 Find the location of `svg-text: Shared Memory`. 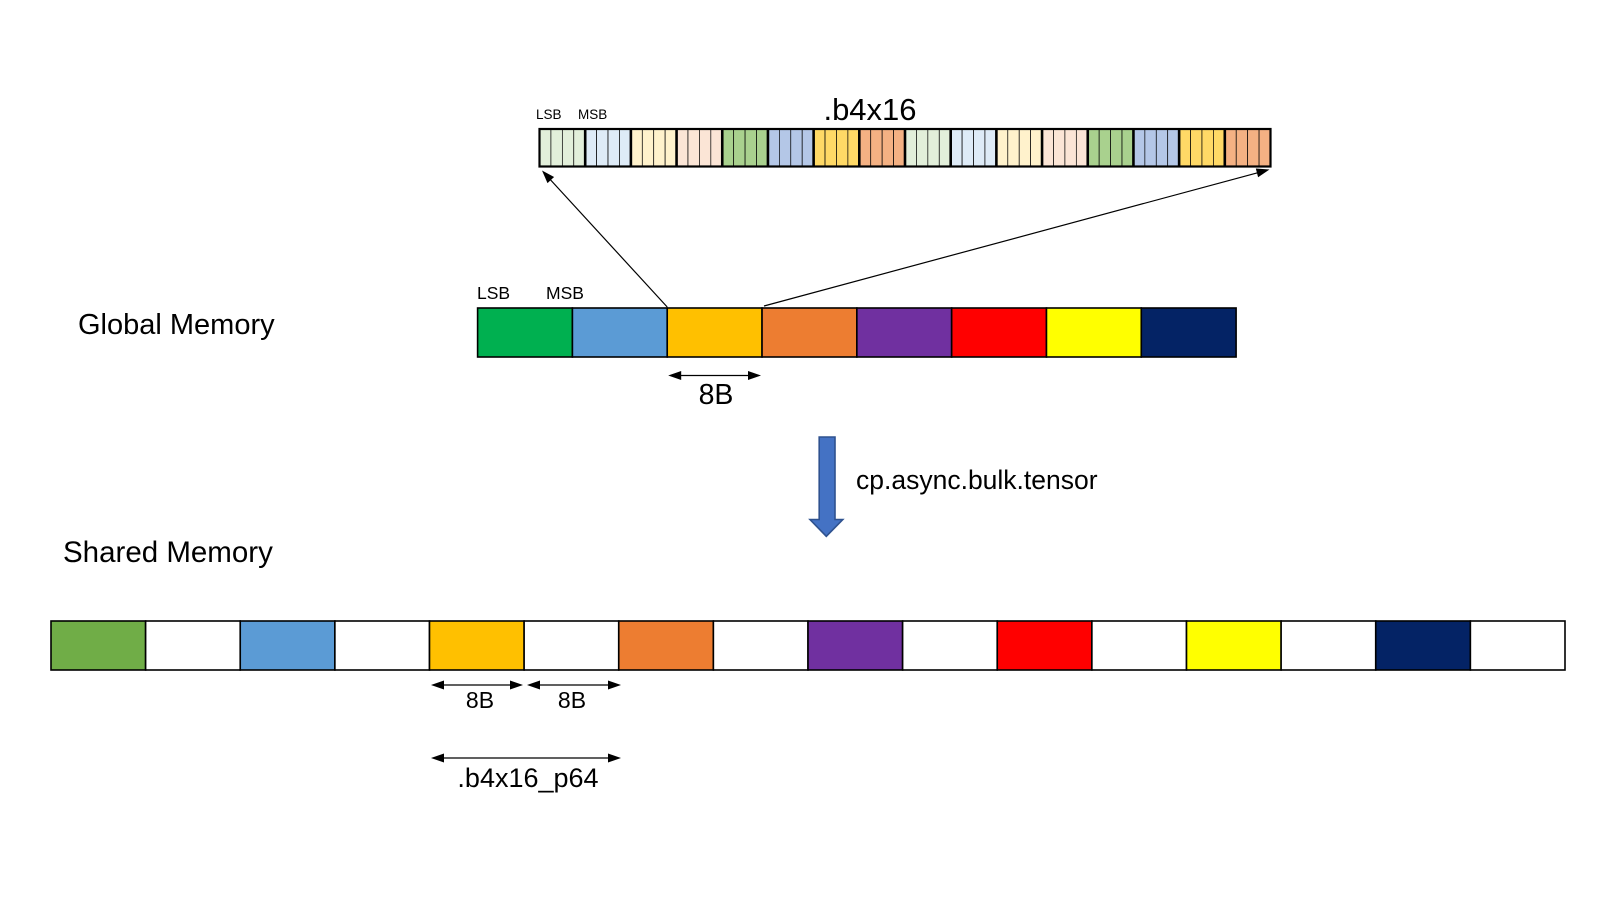

svg-text: Shared Memory is located at coordinates (168, 552).